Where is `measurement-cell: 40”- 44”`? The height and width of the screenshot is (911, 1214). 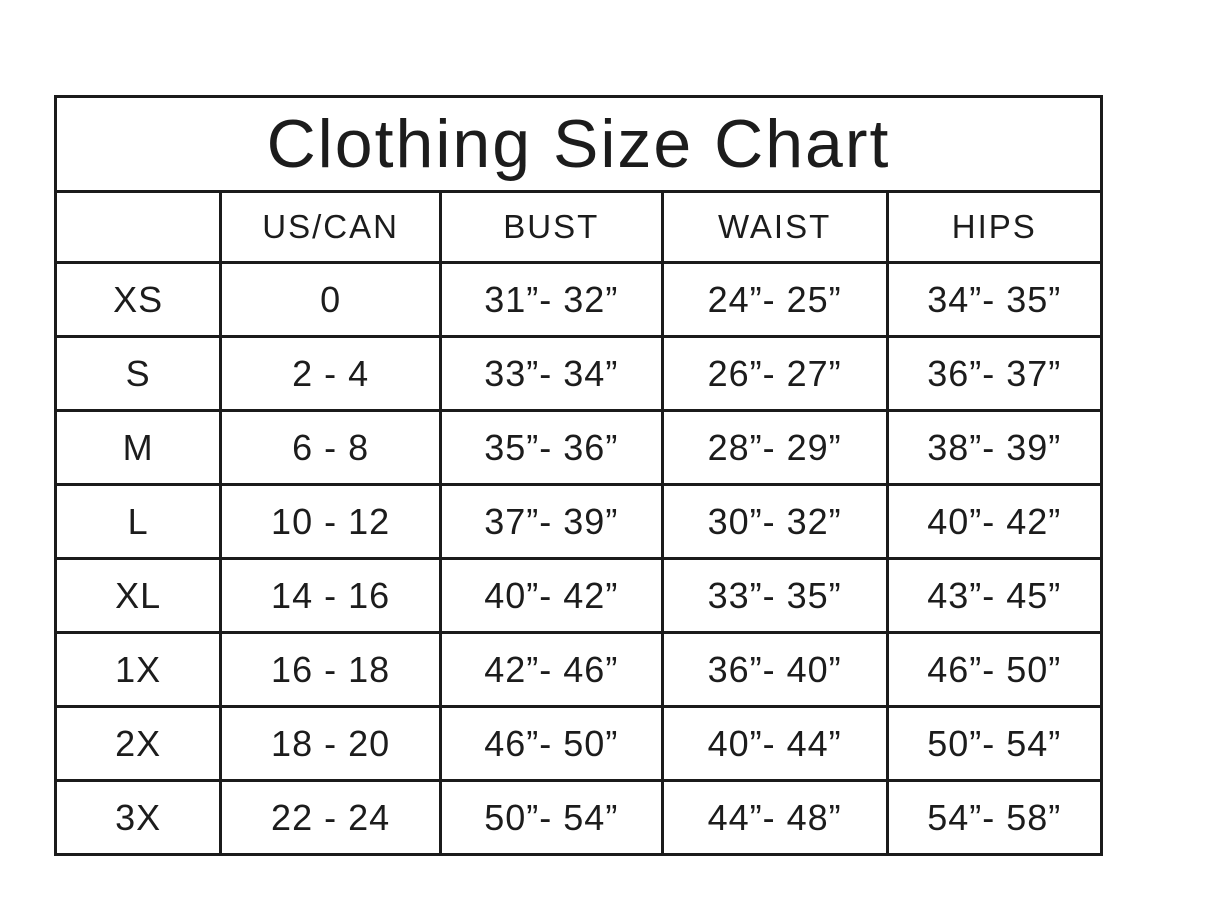
measurement-cell: 40”- 44” is located at coordinates (774, 743).